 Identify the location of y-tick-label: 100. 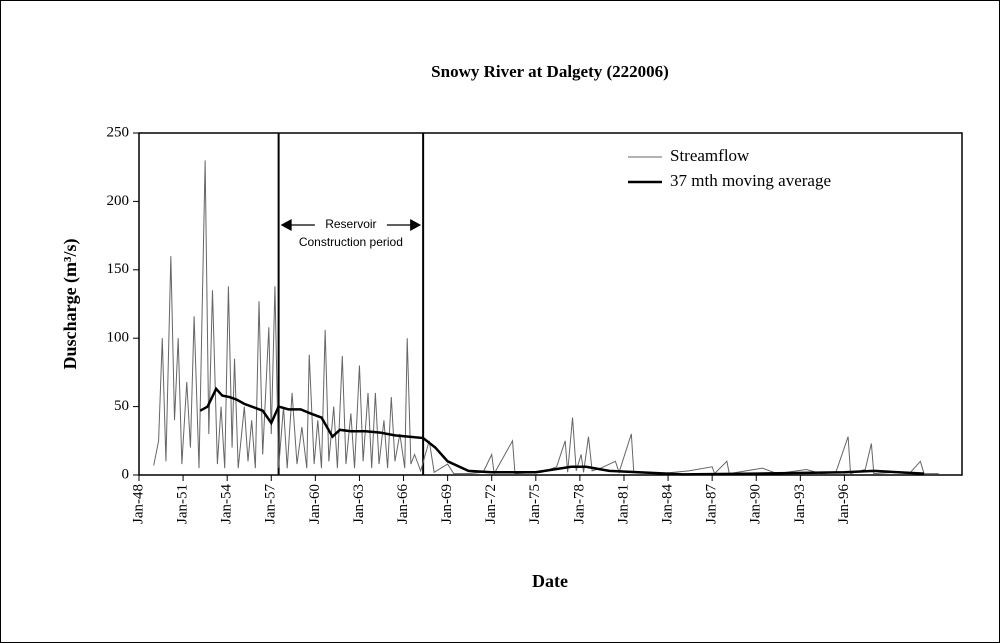
(118, 338).